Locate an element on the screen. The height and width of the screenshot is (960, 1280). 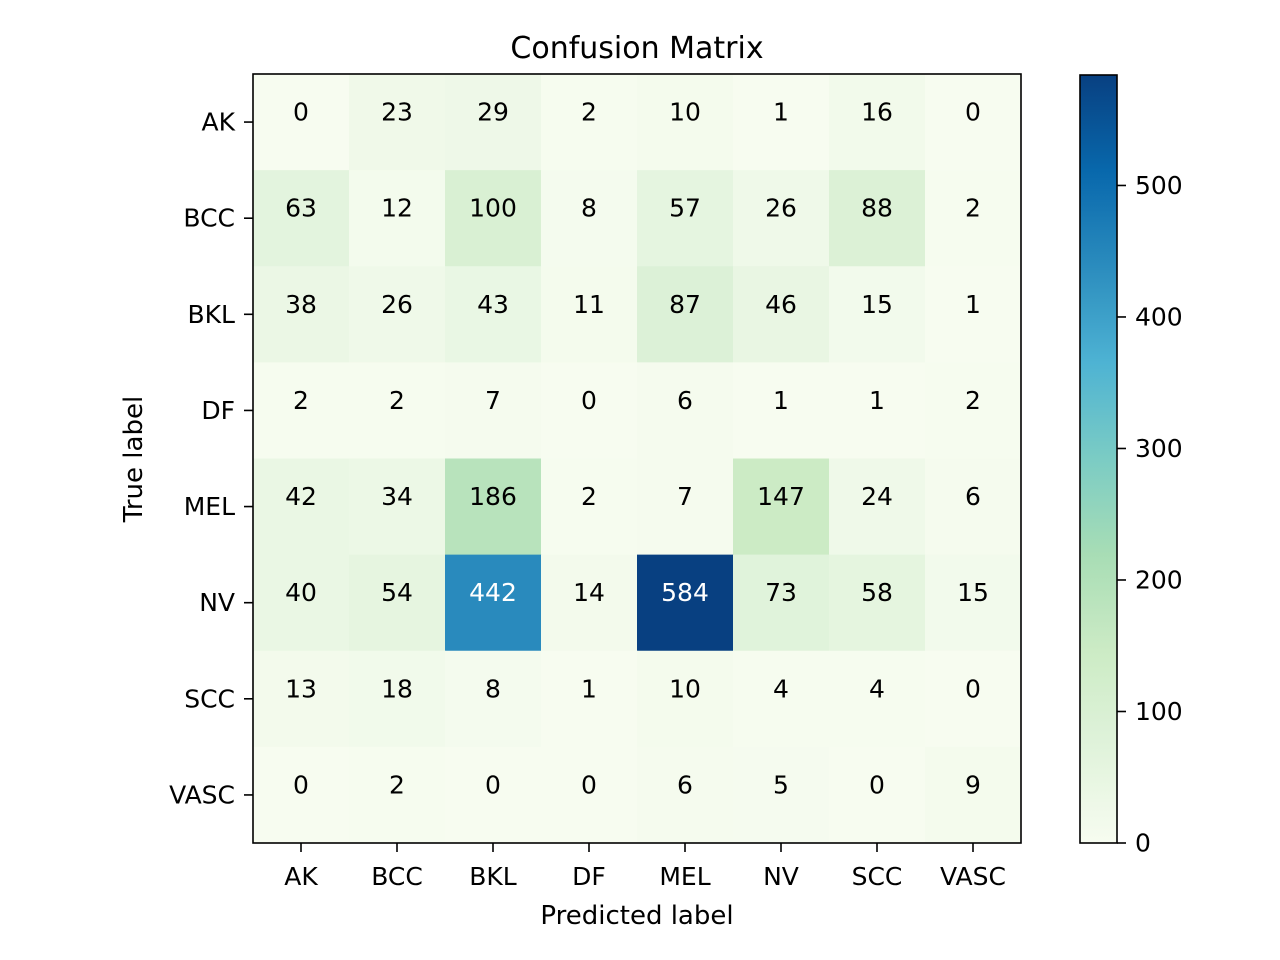
heatmap-cell-bcc-vasc is located at coordinates (973, 218).